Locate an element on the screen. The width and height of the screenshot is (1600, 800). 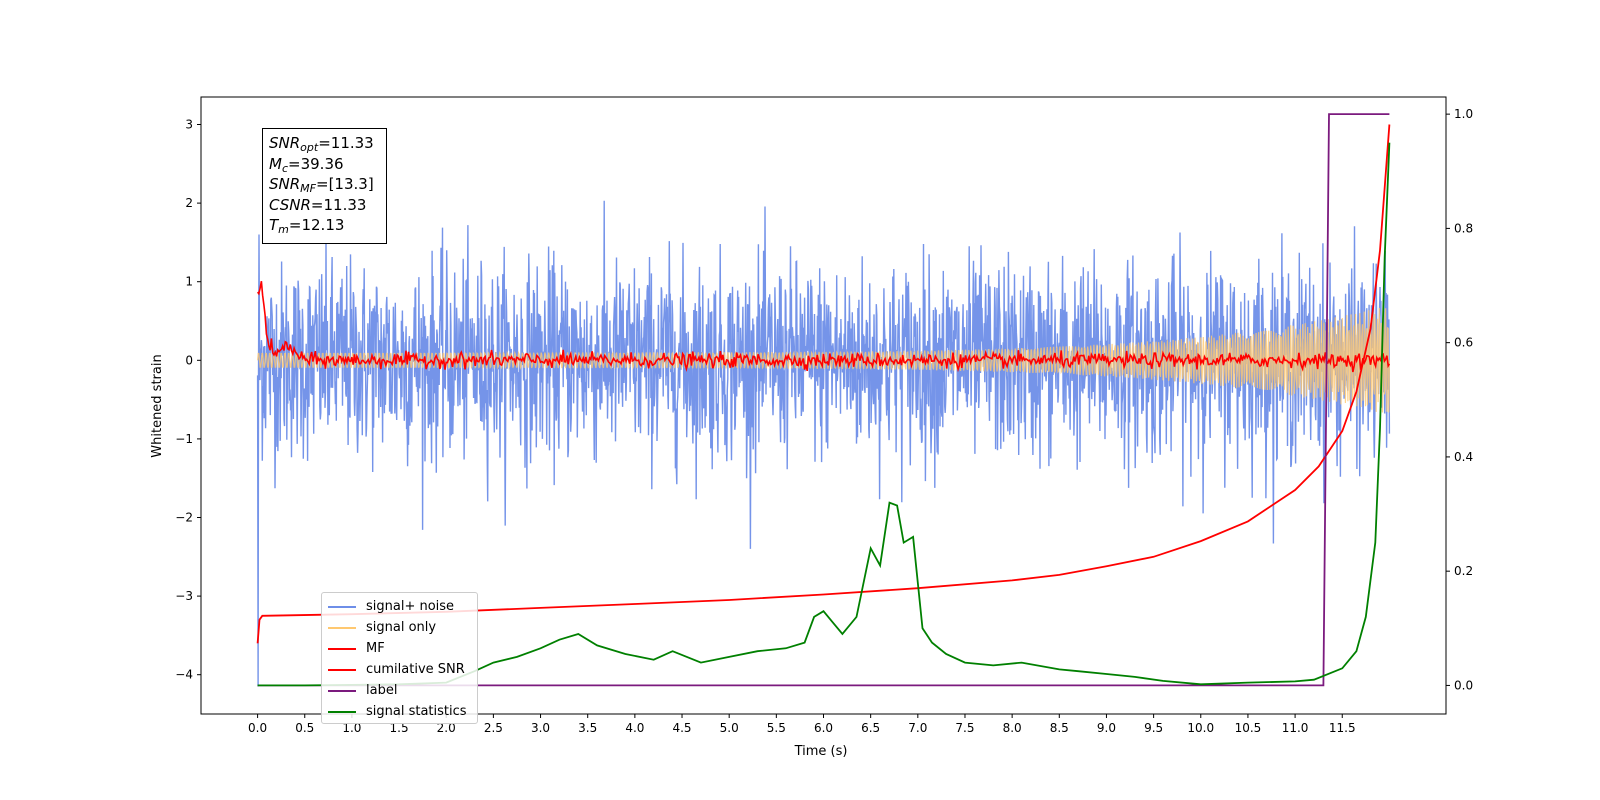
x-tick-label: 4.0 is located at coordinates (634, 728).